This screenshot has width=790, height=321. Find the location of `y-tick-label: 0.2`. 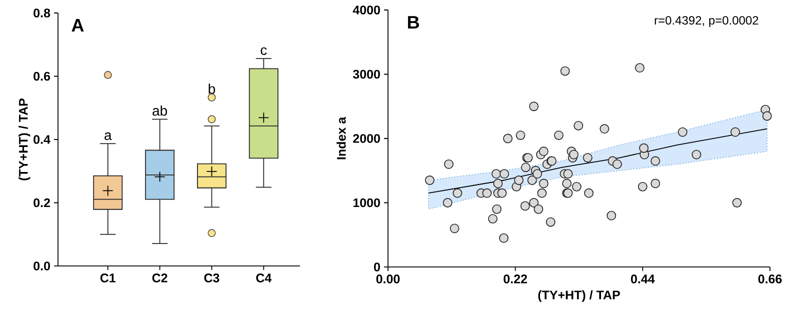

y-tick-label: 0.2 is located at coordinates (42, 203).